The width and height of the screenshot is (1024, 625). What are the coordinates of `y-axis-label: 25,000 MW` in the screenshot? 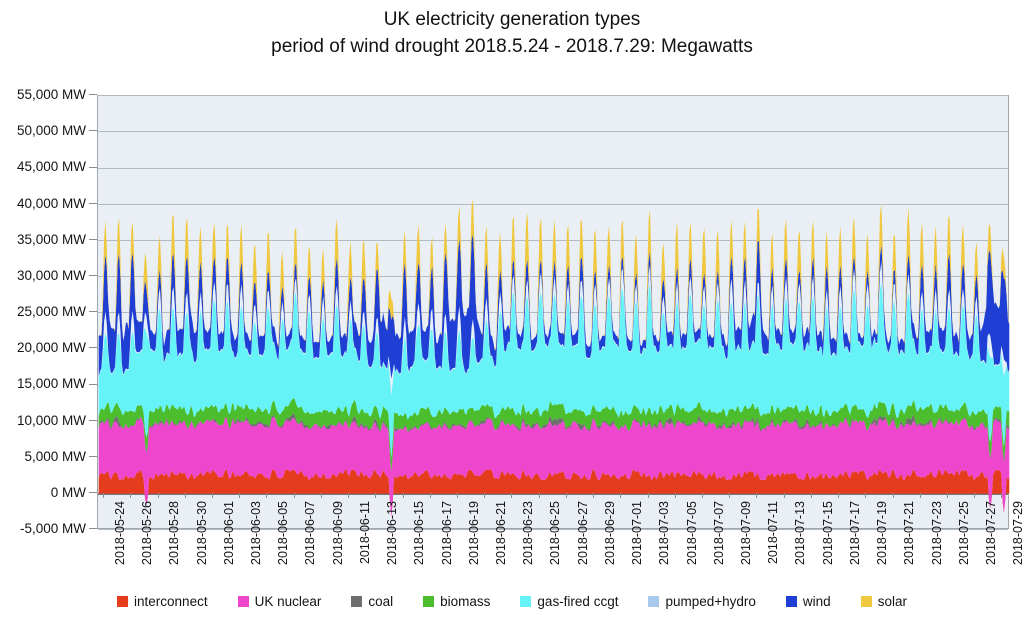 It's located at (51, 311).